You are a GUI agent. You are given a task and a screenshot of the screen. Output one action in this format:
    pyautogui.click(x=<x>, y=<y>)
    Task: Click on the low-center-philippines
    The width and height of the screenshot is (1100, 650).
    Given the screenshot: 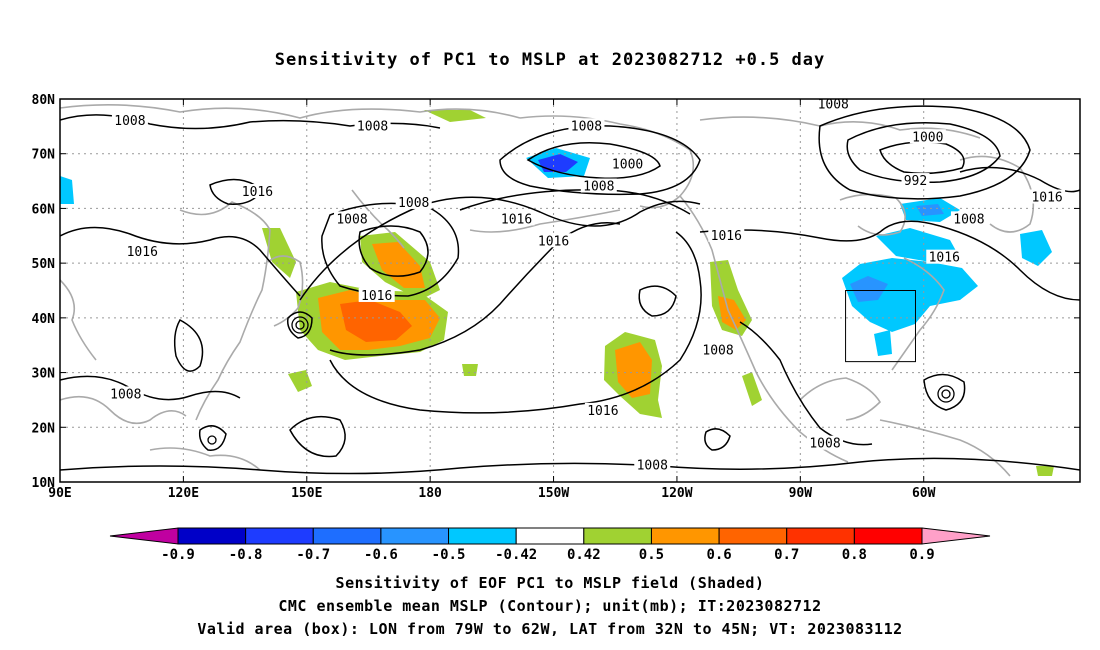 What is the action you would take?
    pyautogui.click(x=212, y=440)
    